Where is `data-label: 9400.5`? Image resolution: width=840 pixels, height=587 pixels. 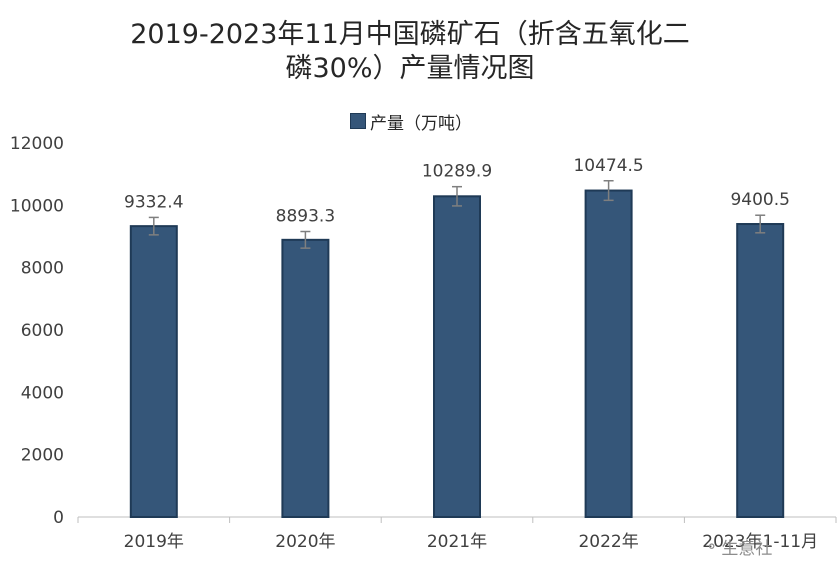 data-label: 9400.5 is located at coordinates (759, 200).